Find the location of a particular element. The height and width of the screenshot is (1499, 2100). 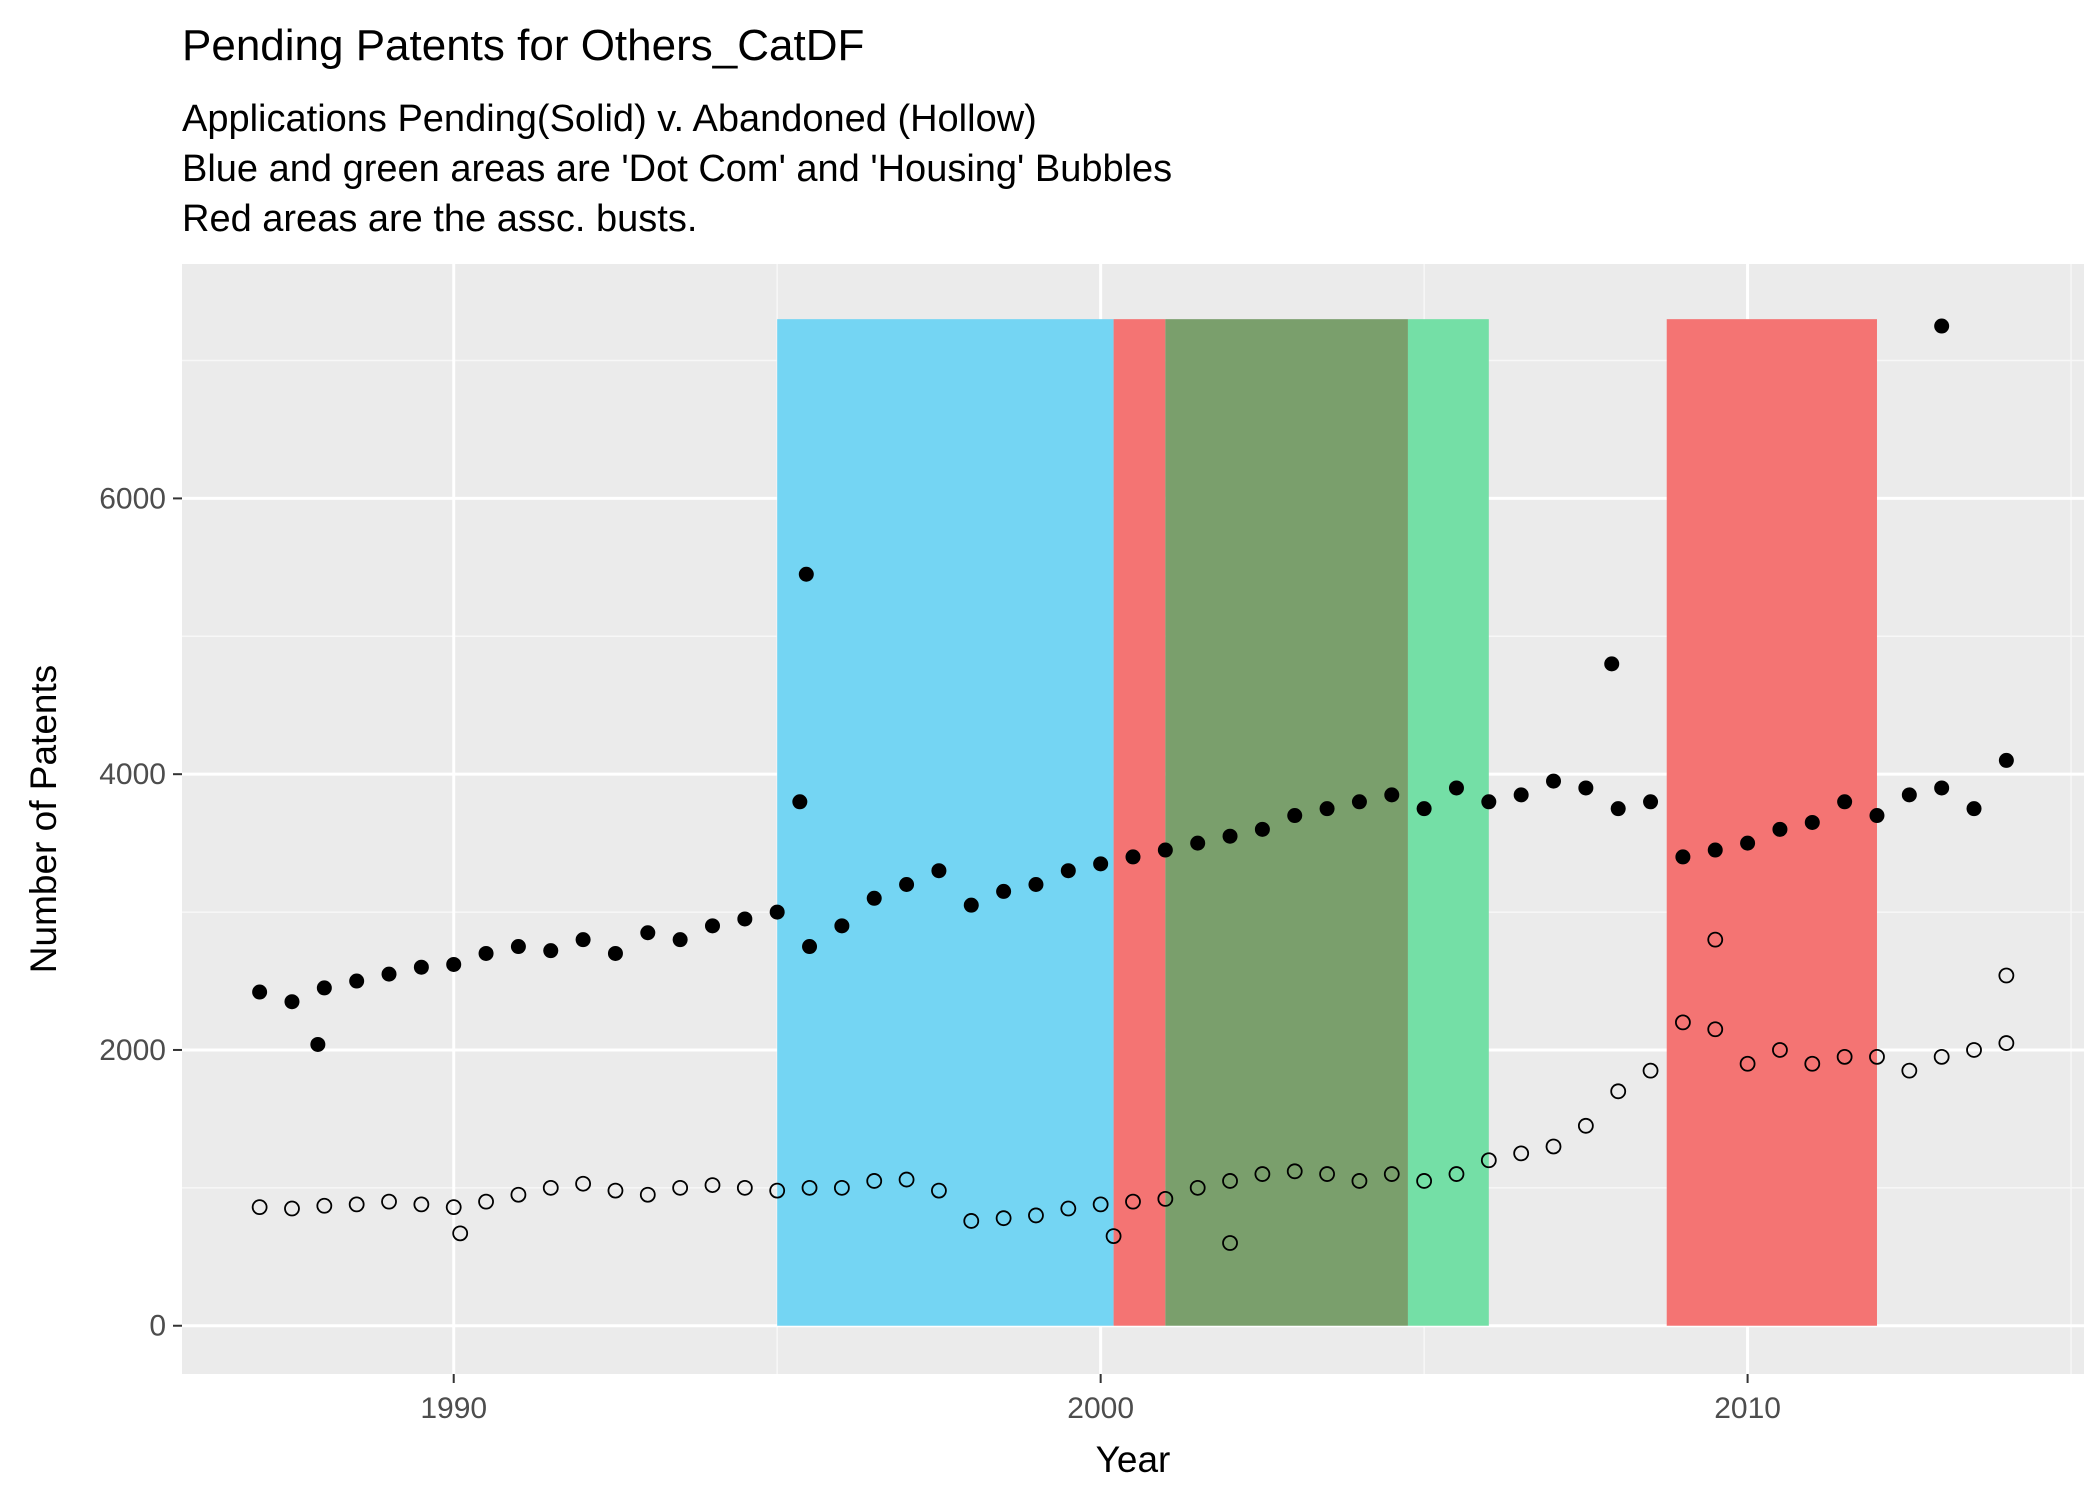

x-axis-title: Year is located at coordinates (1133, 1459).